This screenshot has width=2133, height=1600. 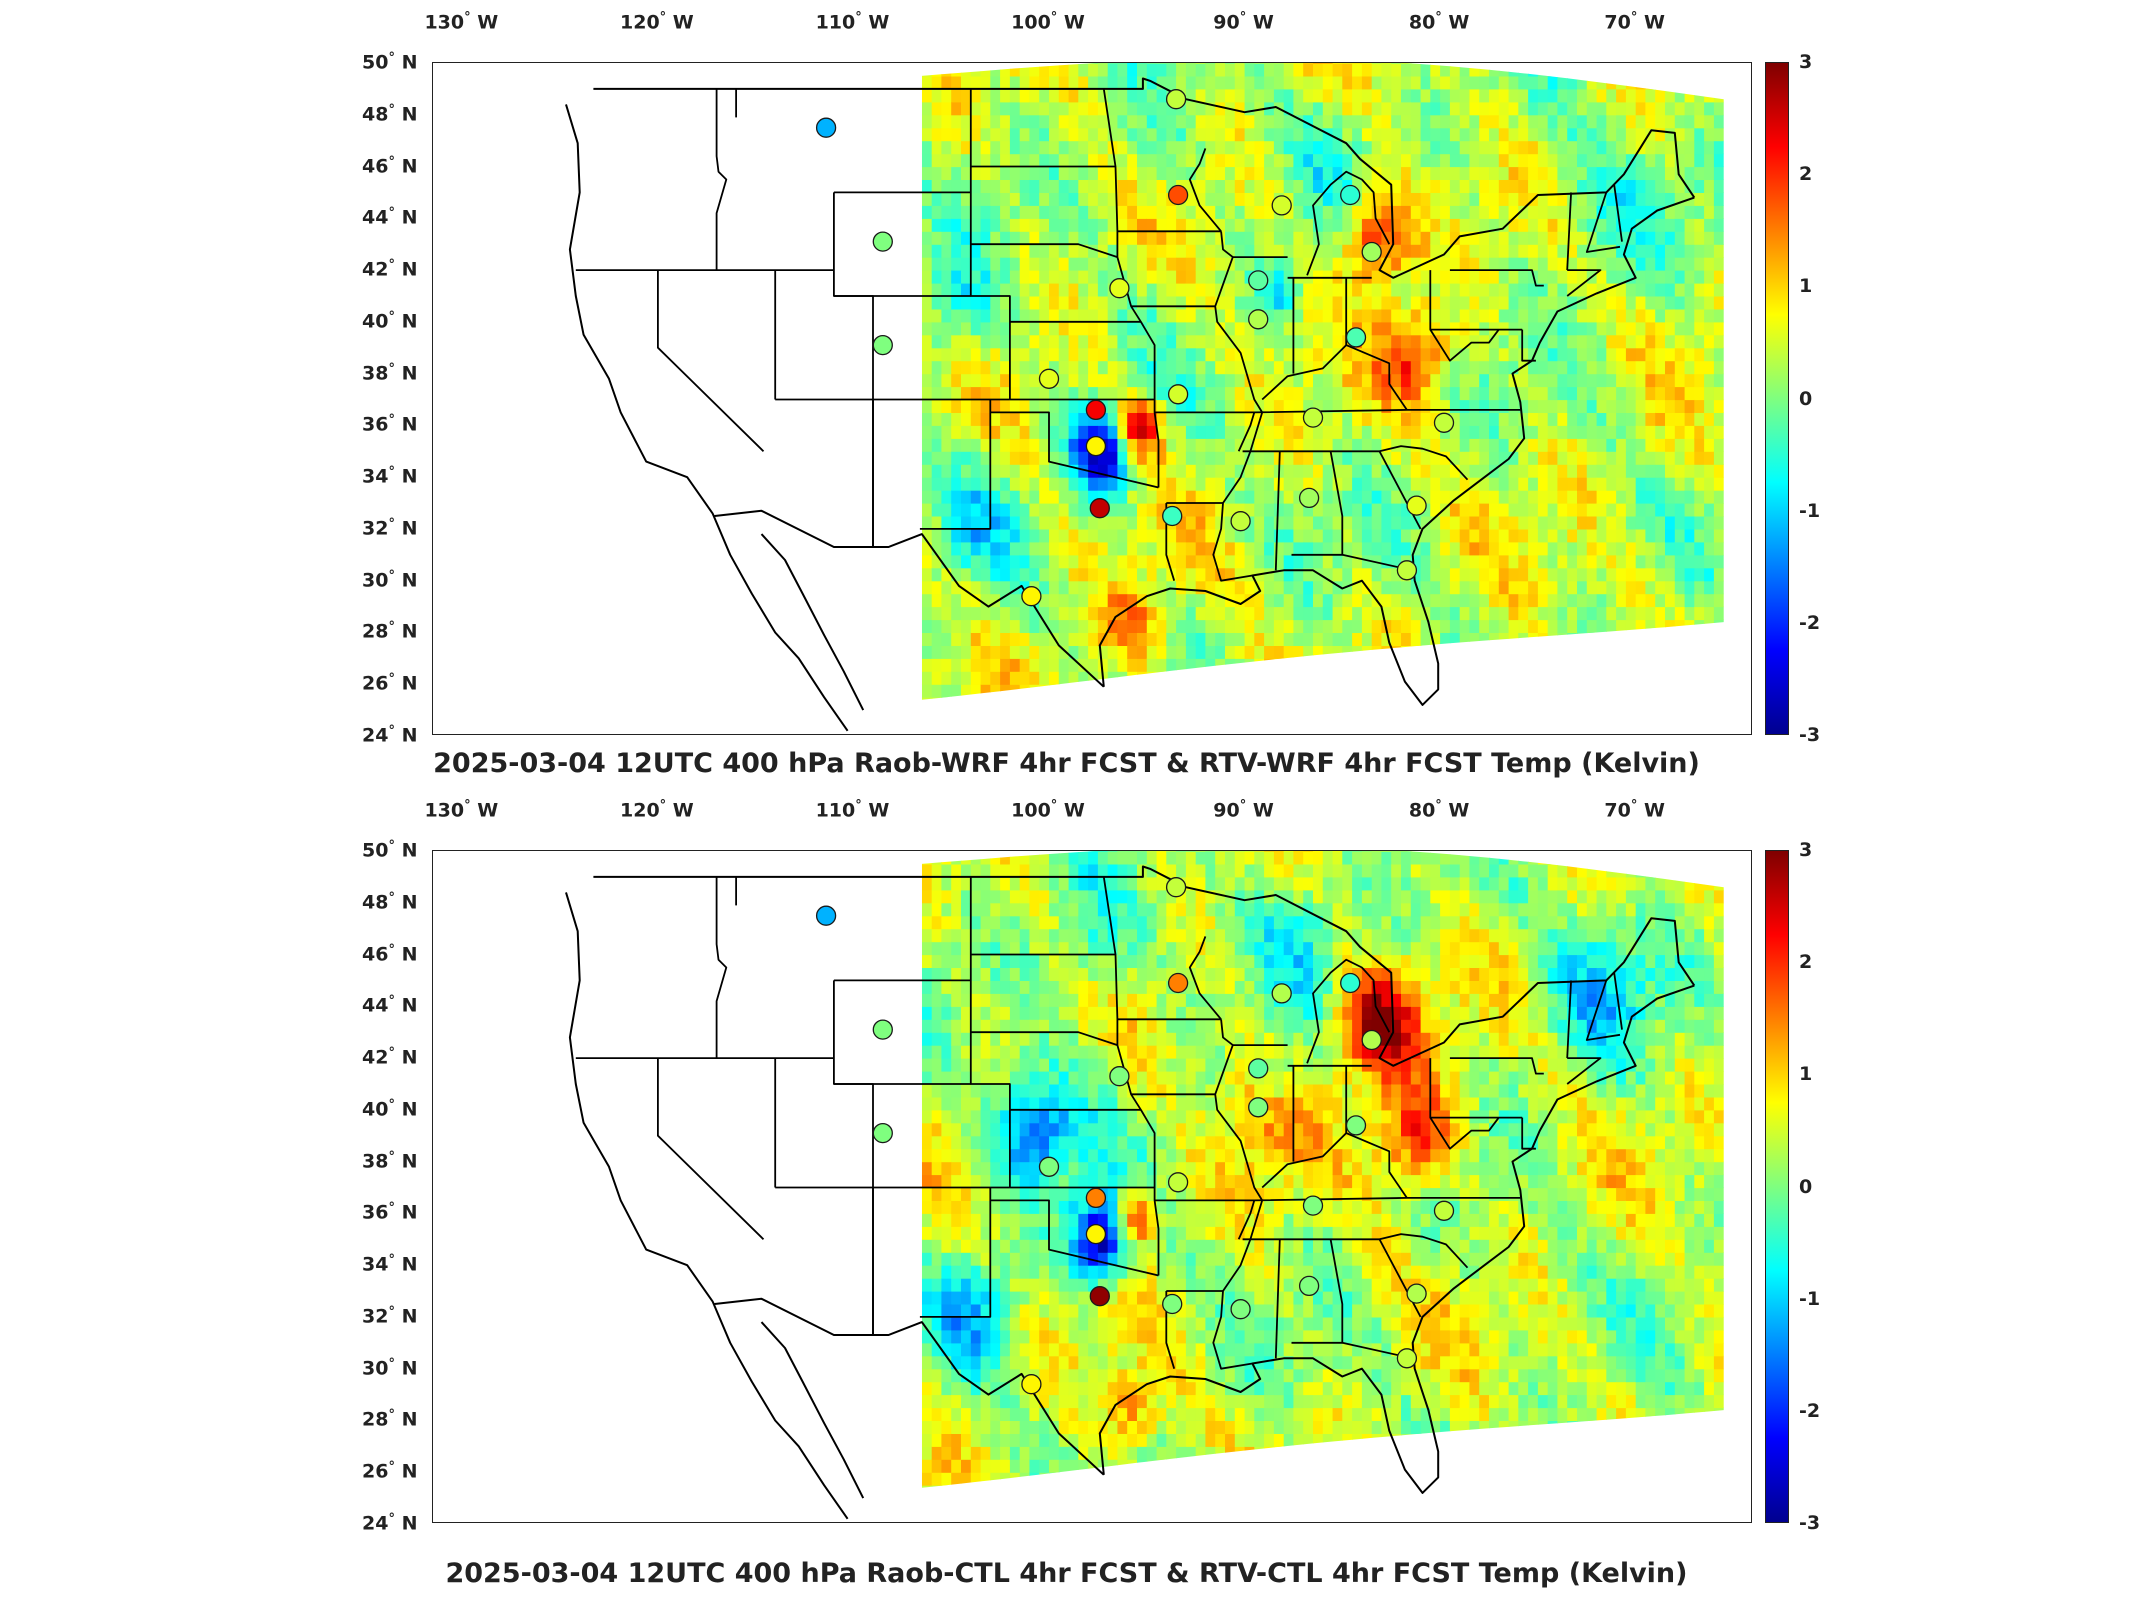 What do you see at coordinates (375, 321) in the screenshot?
I see `lat-tick-value: 40` at bounding box center [375, 321].